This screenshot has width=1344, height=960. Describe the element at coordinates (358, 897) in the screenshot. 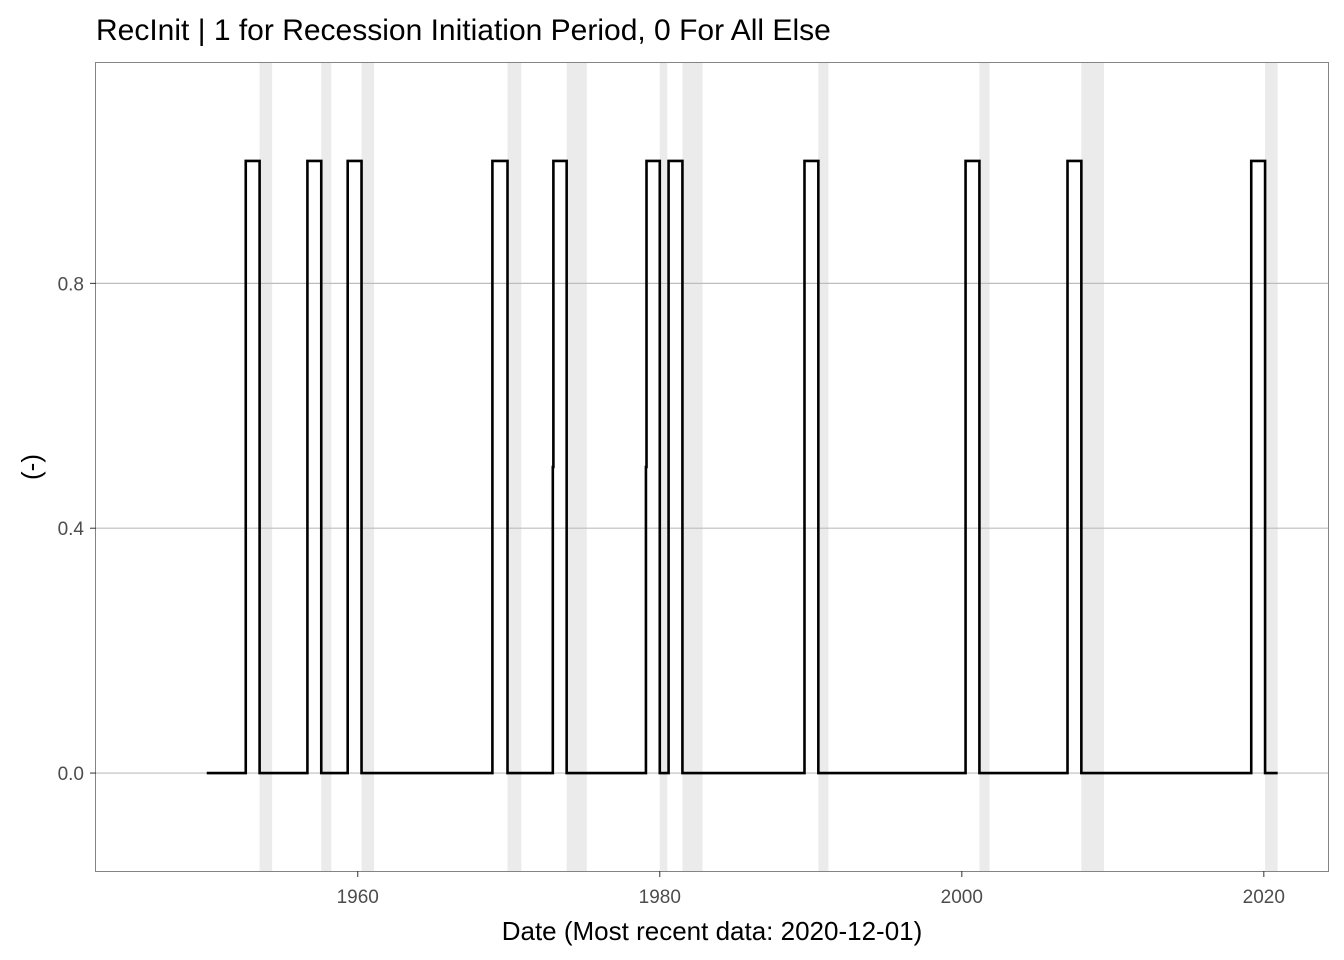

I see `x-tick-label: 1960` at that location.